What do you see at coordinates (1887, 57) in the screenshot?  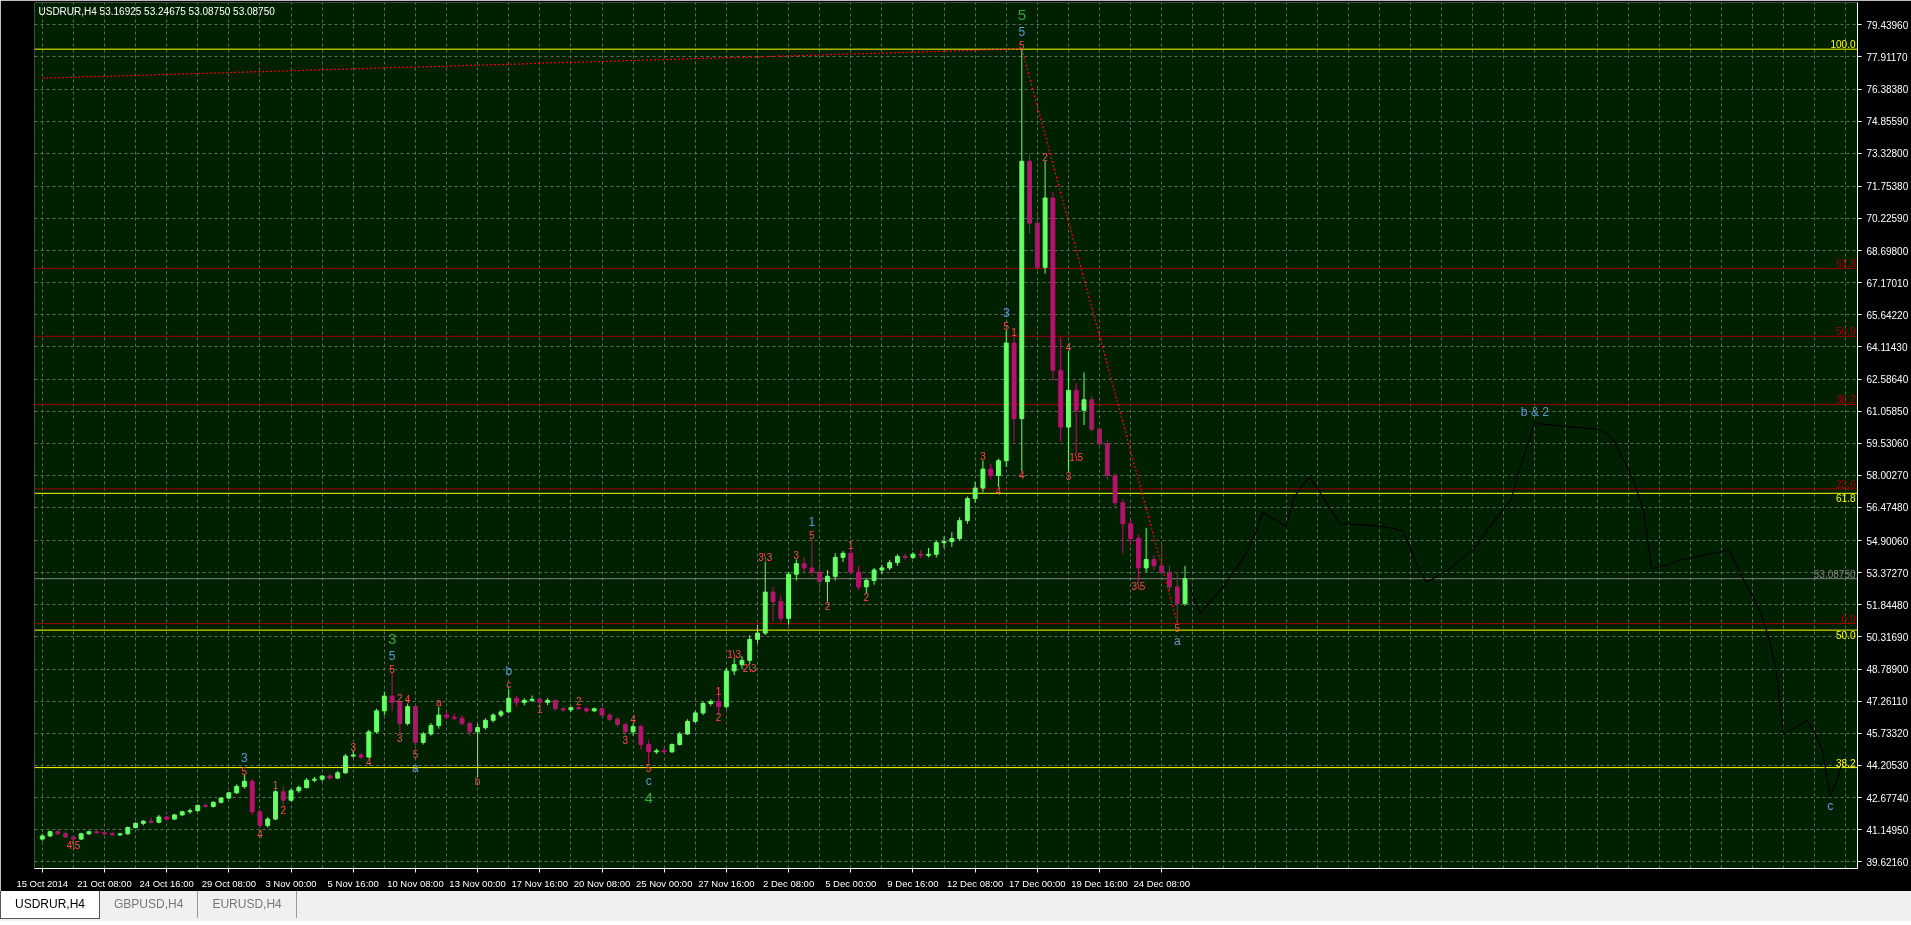 I see `y-tick-label: 77.91170` at bounding box center [1887, 57].